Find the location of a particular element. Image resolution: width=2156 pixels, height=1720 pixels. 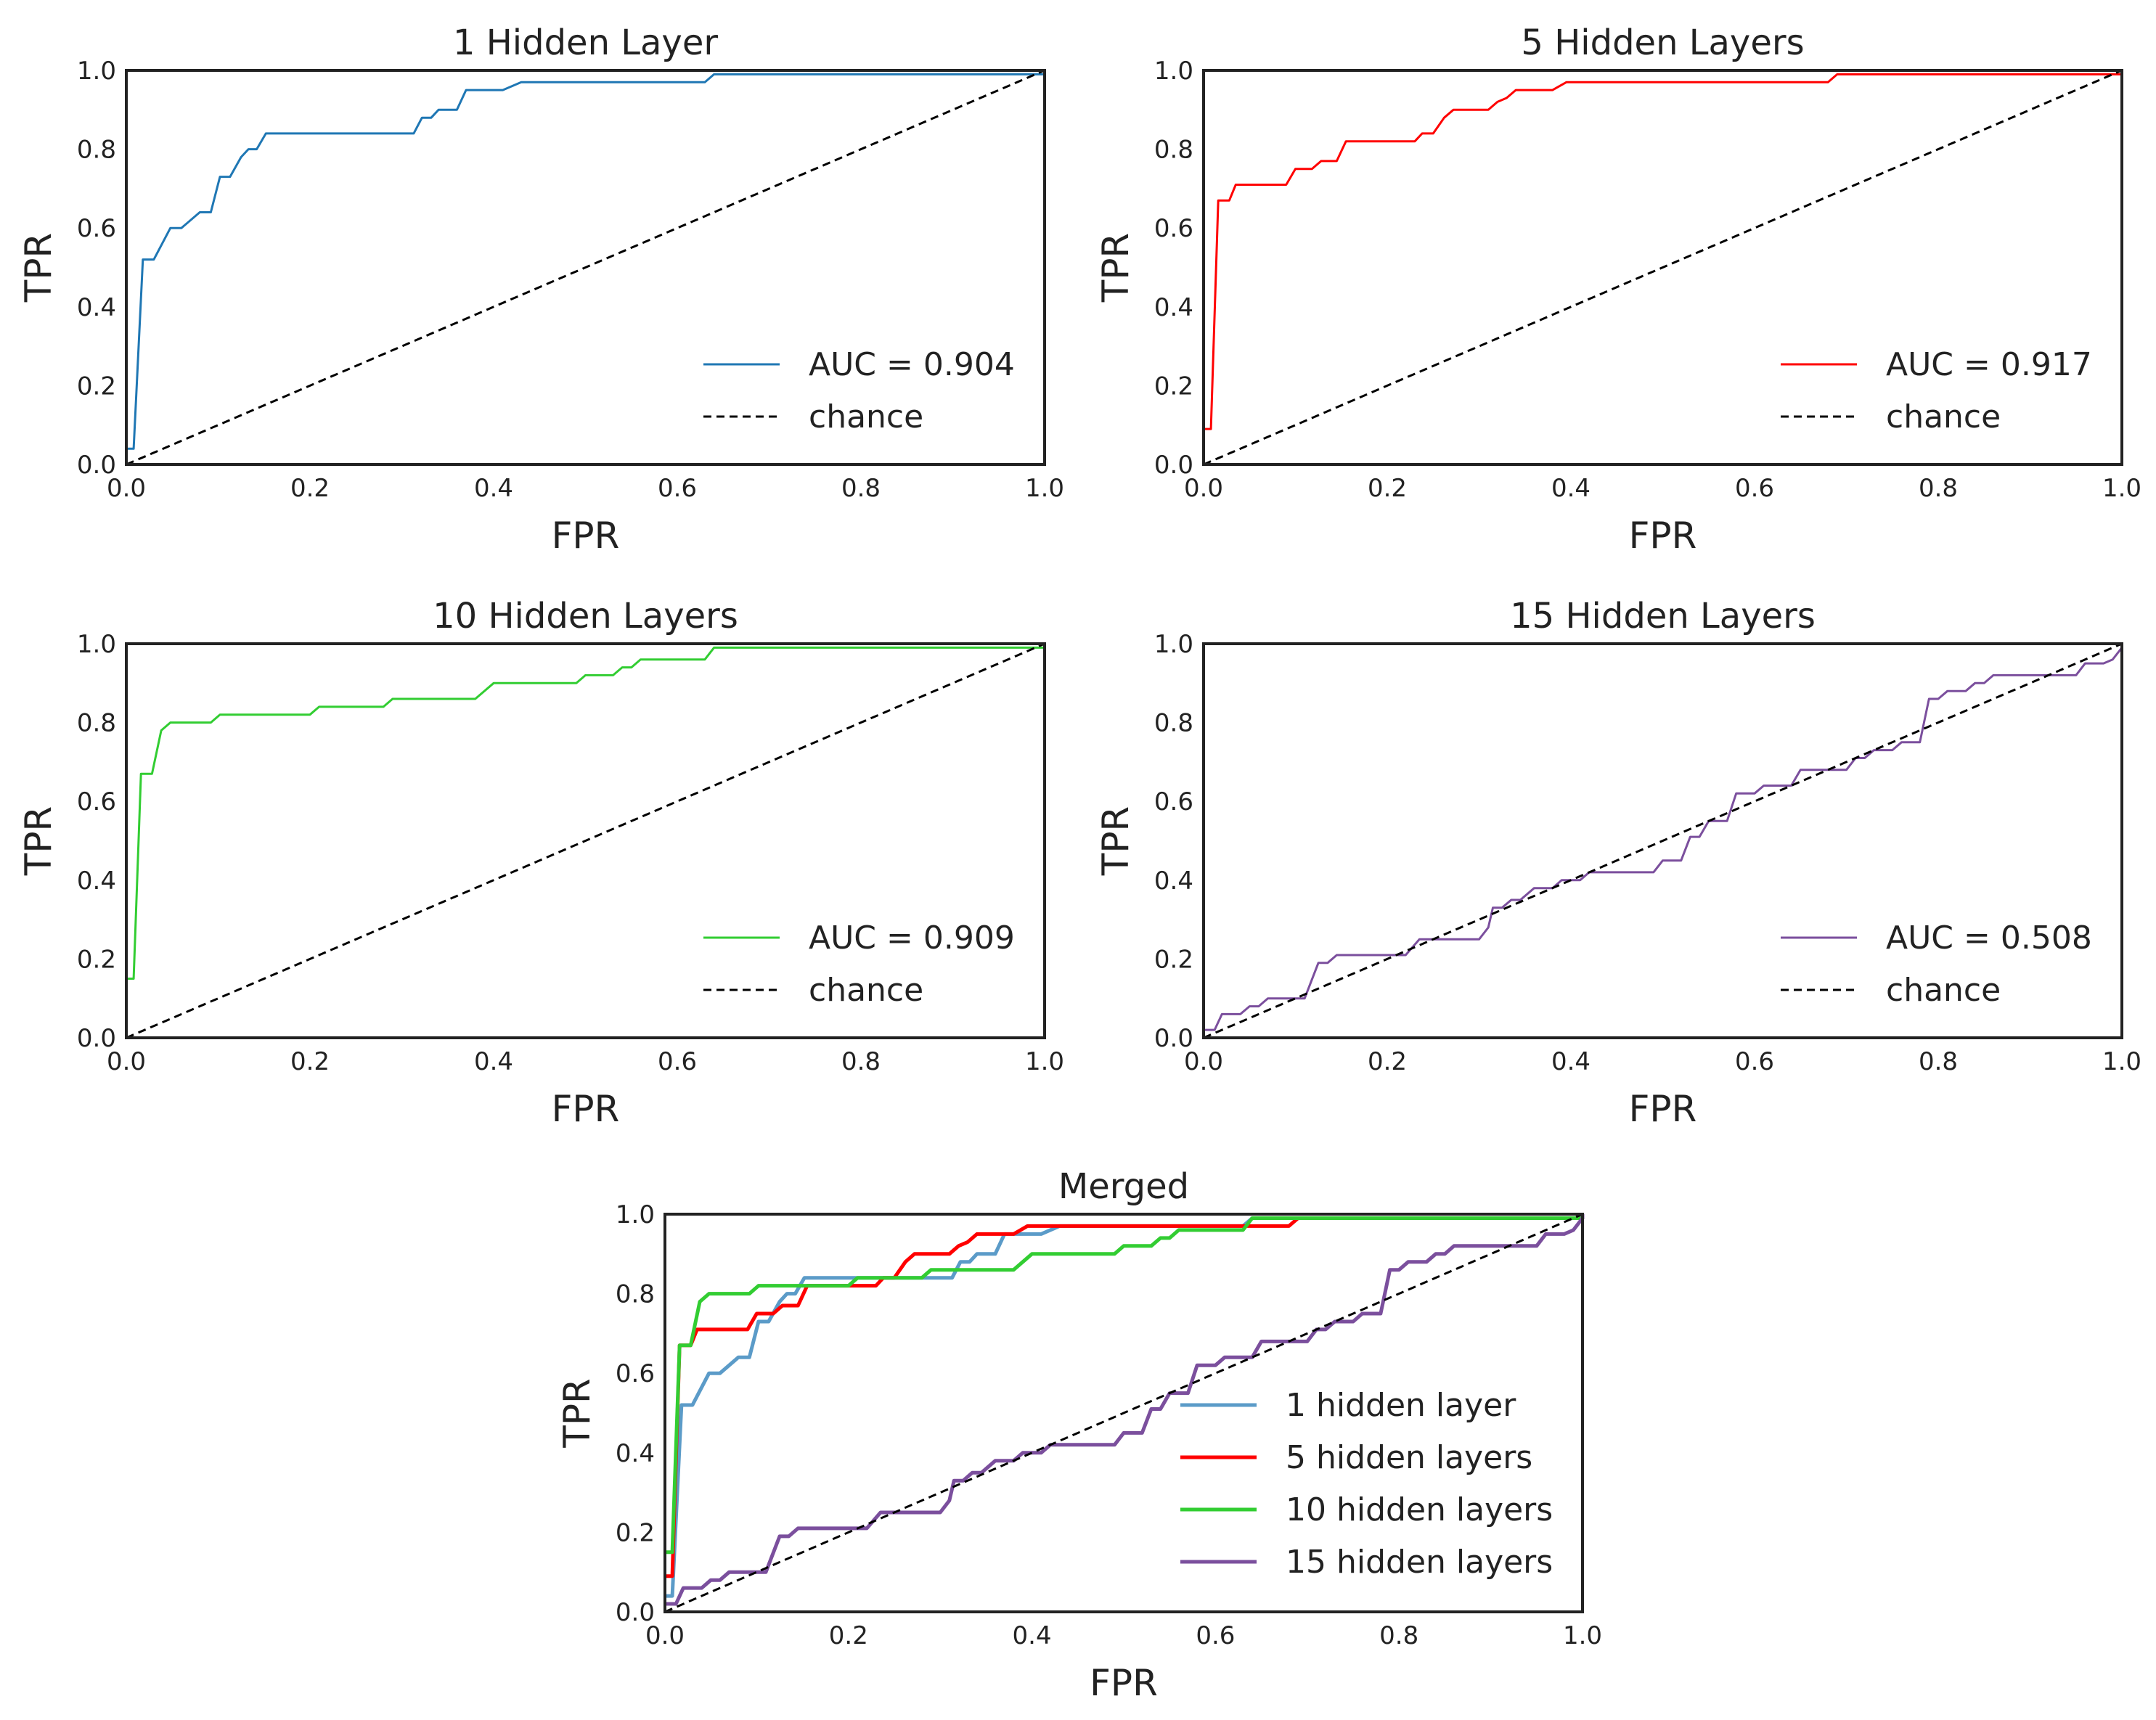

legend-label: 15 hidden layers is located at coordinates (1420, 1562).